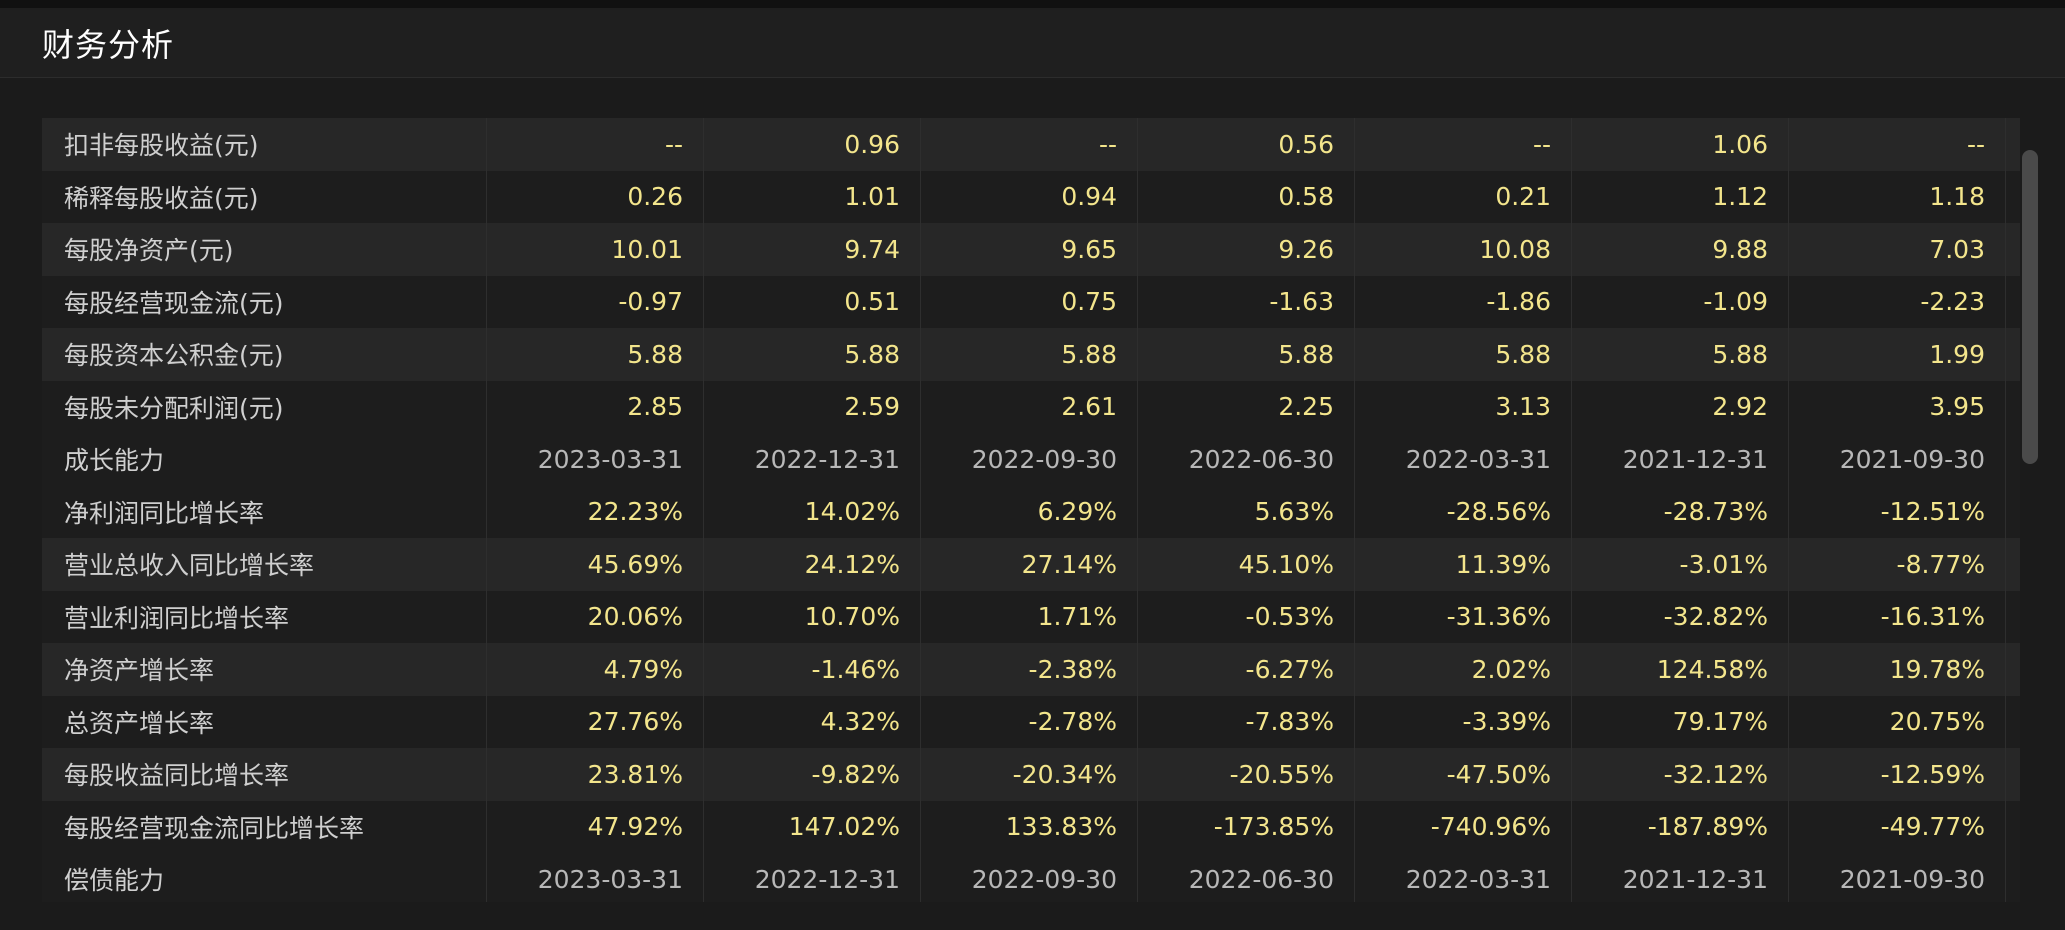  I want to click on period-date-cell: 2022-03-31, so click(1463, 459).